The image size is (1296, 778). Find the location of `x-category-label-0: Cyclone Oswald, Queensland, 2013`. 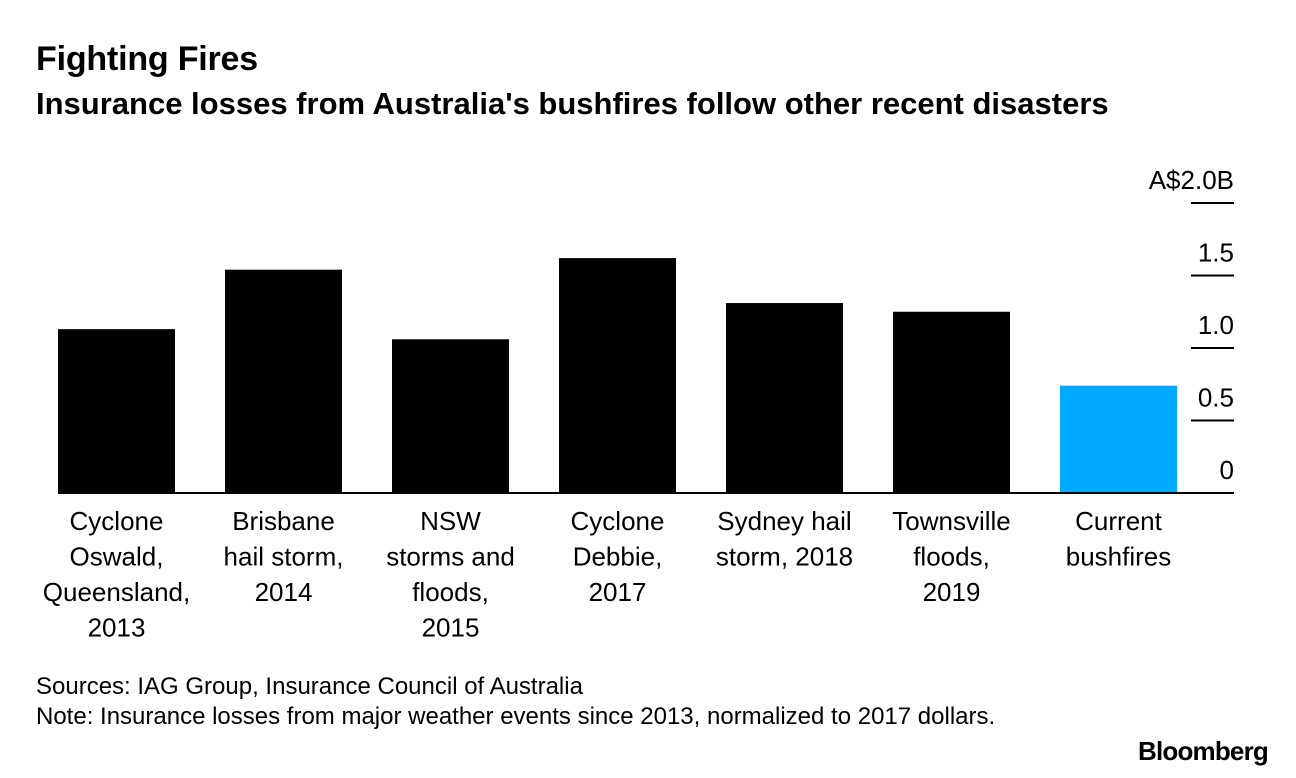

x-category-label-0: Cyclone Oswald, Queensland, 2013 is located at coordinates (116, 574).